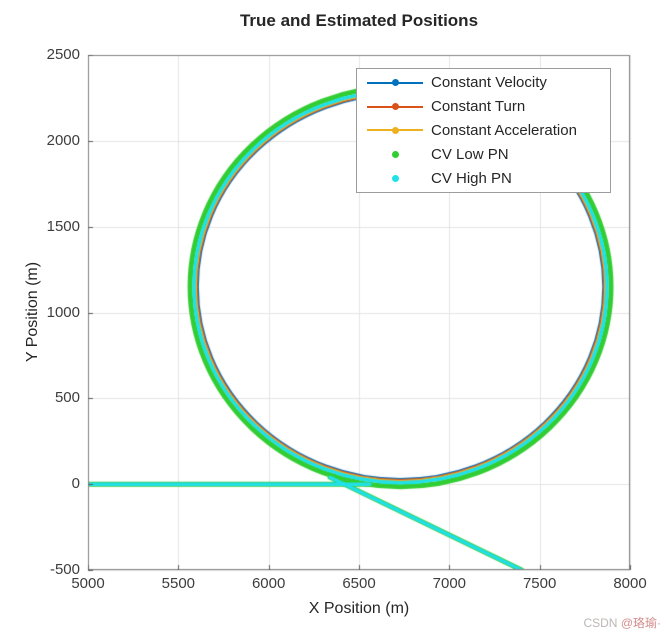 This screenshot has height=638, width=667. I want to click on legend-item-cv-low-pn: CV Low PN, so click(483, 154).